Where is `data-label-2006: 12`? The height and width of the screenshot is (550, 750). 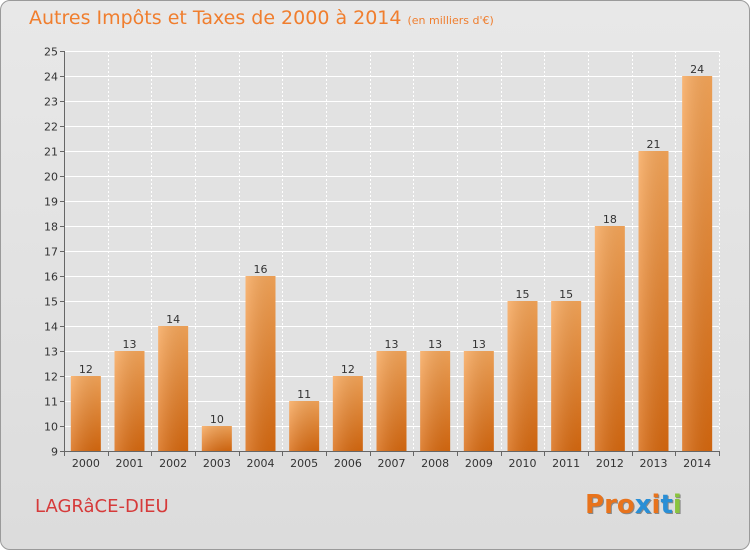 data-label-2006: 12 is located at coordinates (348, 369).